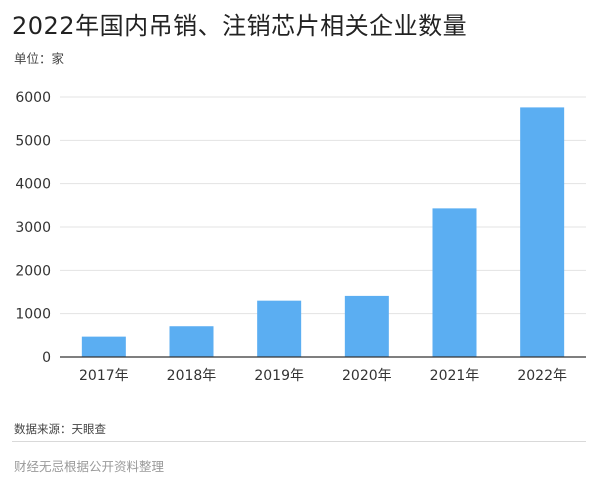 This screenshot has height=480, width=600. I want to click on y-tick-label: 0, so click(46, 358).